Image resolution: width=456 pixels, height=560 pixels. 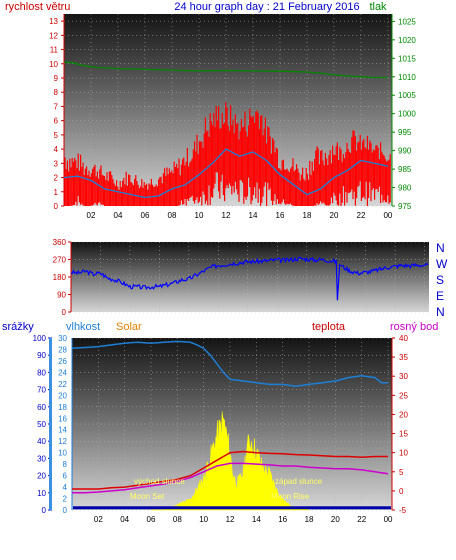 I want to click on solar-axis-label: Solar, so click(x=129, y=327).